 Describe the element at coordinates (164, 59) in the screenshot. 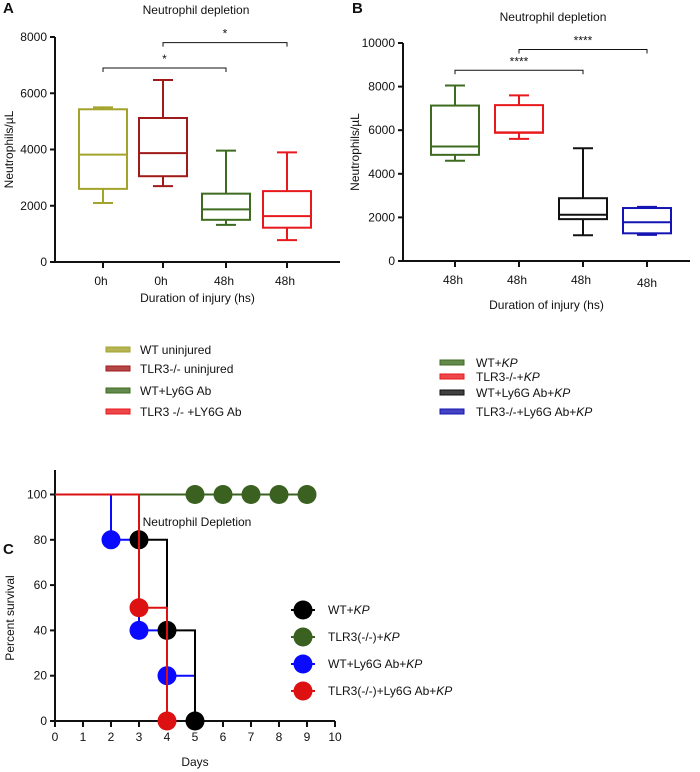

I see `significance-label: *` at that location.